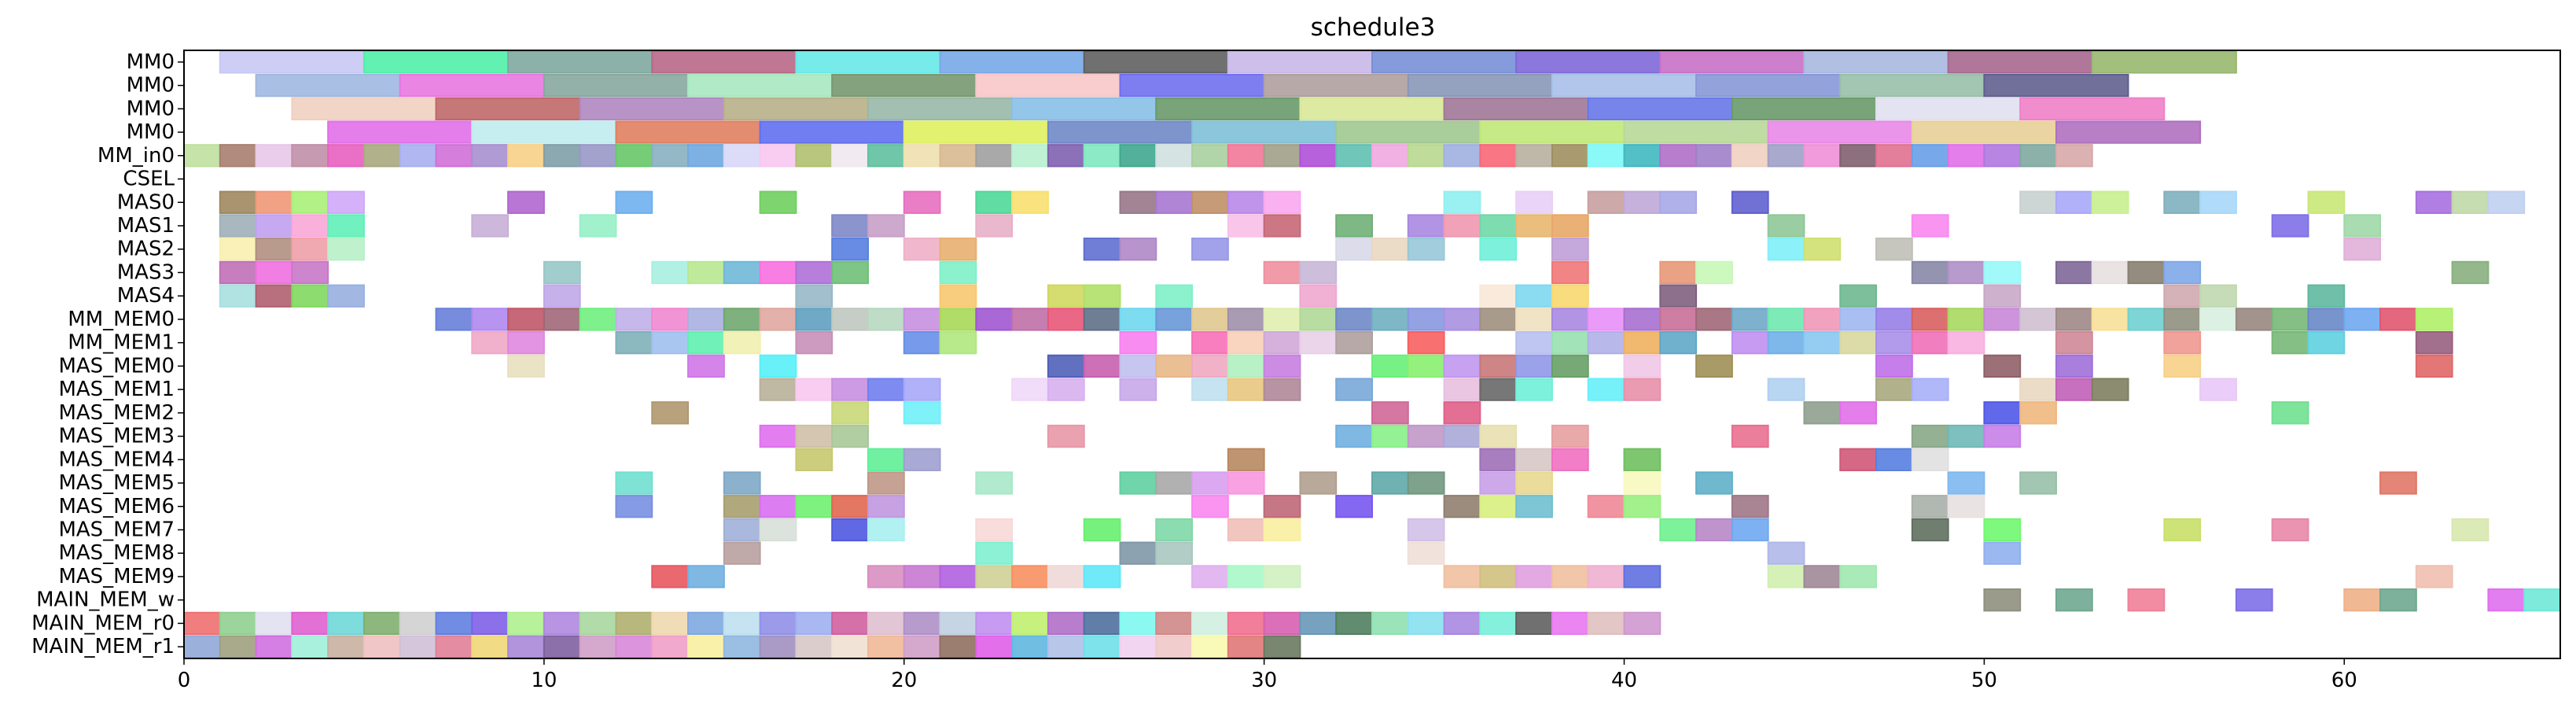  What do you see at coordinates (116, 553) in the screenshot?
I see `y-tick-label: MAS_MEM8` at bounding box center [116, 553].